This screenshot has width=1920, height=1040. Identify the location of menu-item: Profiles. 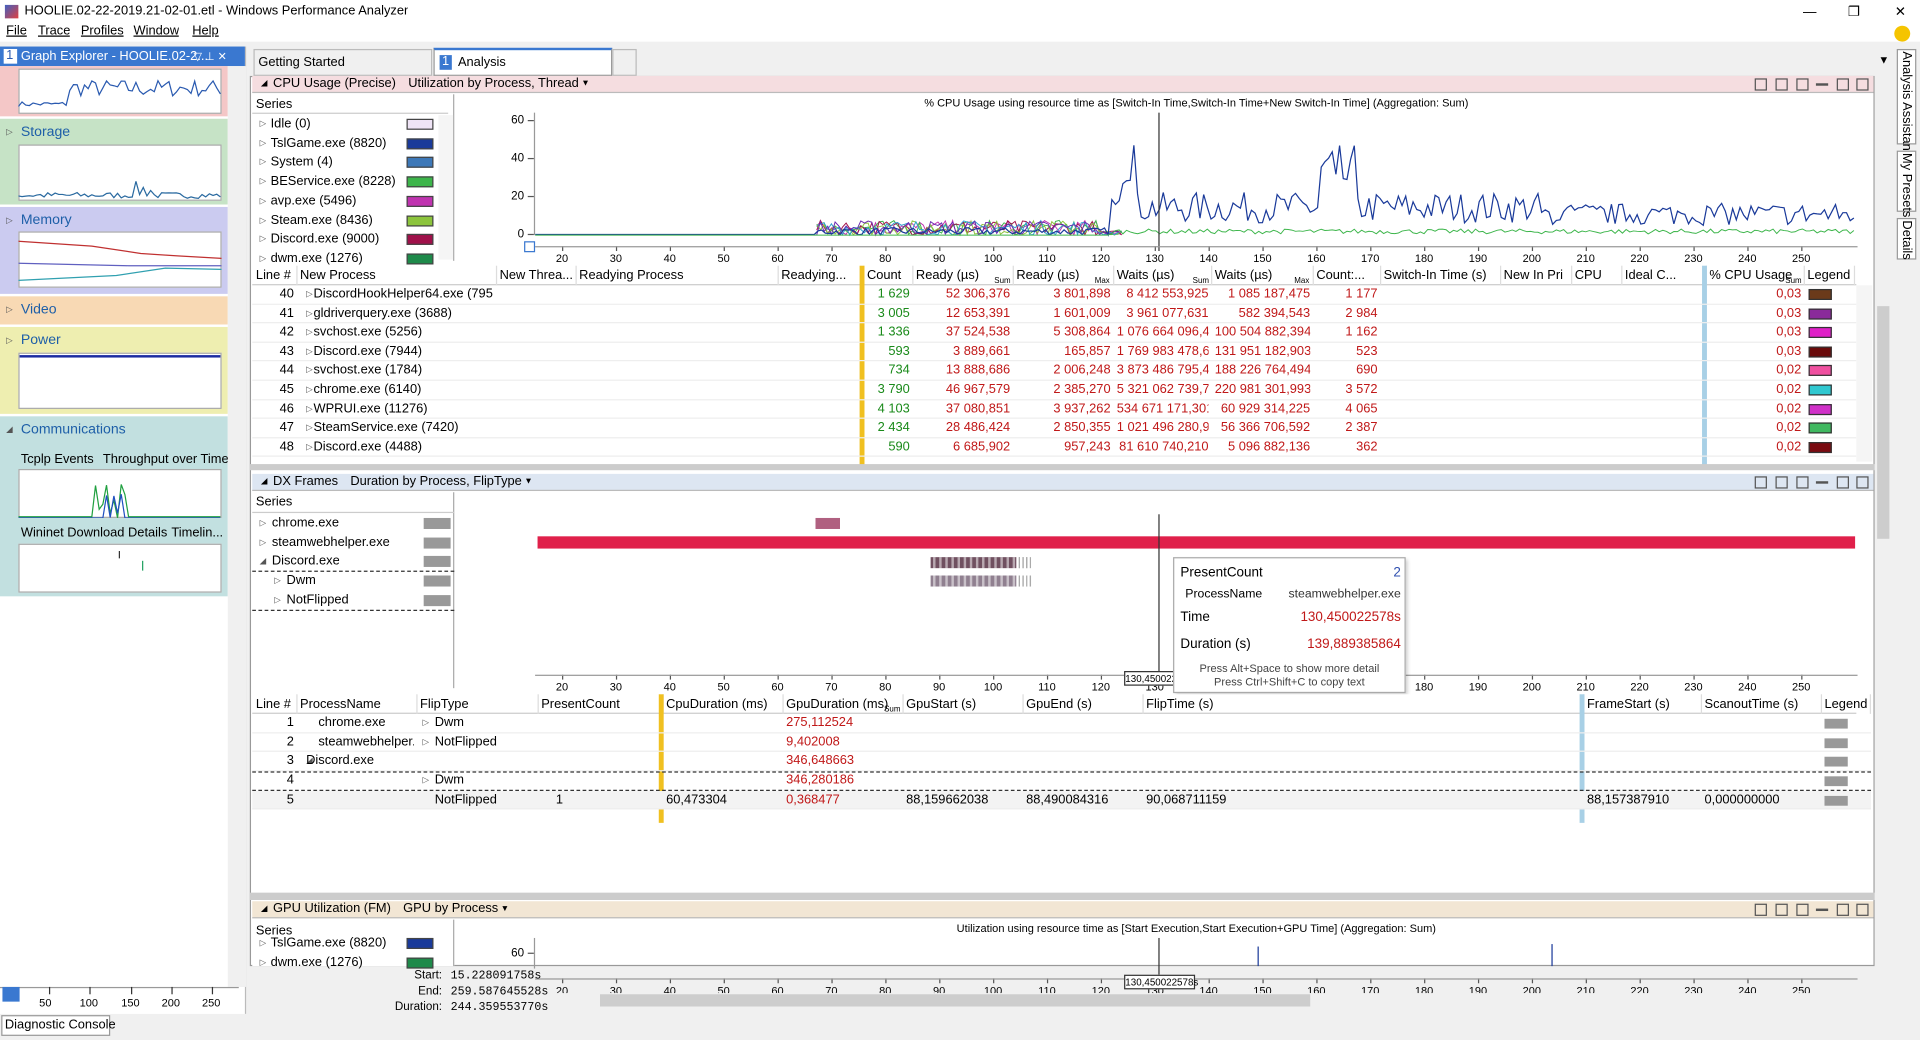
(102, 30).